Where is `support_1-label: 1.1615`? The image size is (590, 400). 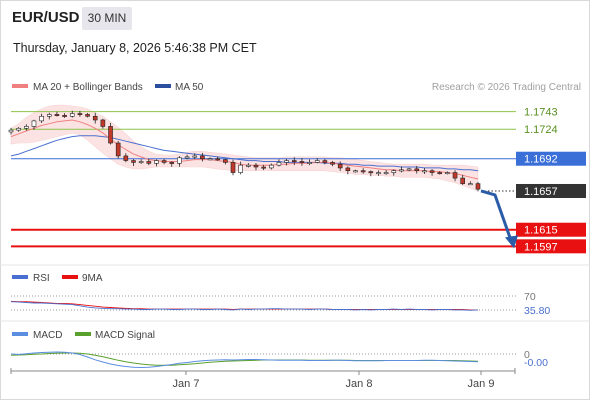 support_1-label: 1.1615 is located at coordinates (541, 231).